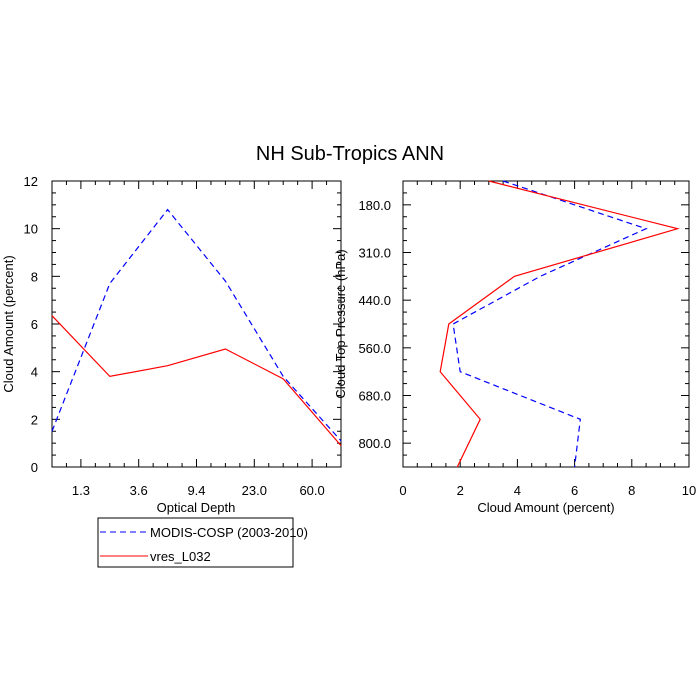 Image resolution: width=700 pixels, height=700 pixels. What do you see at coordinates (340, 323) in the screenshot?
I see `right-y-axis-label: Cloud Top Pressure (hPa)` at bounding box center [340, 323].